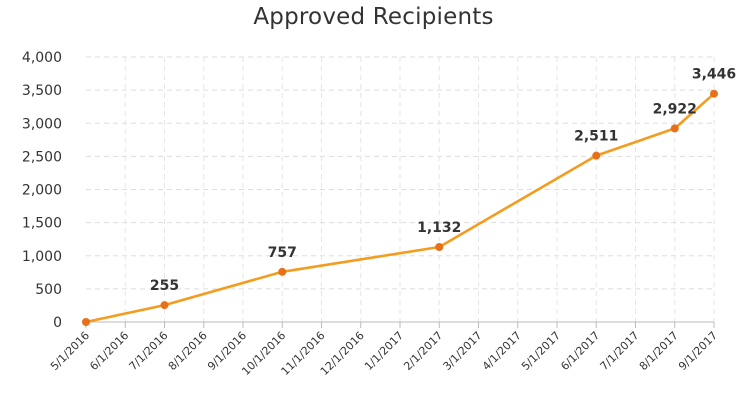  Describe the element at coordinates (439, 228) in the screenshot. I see `data-label: 1,132` at that location.